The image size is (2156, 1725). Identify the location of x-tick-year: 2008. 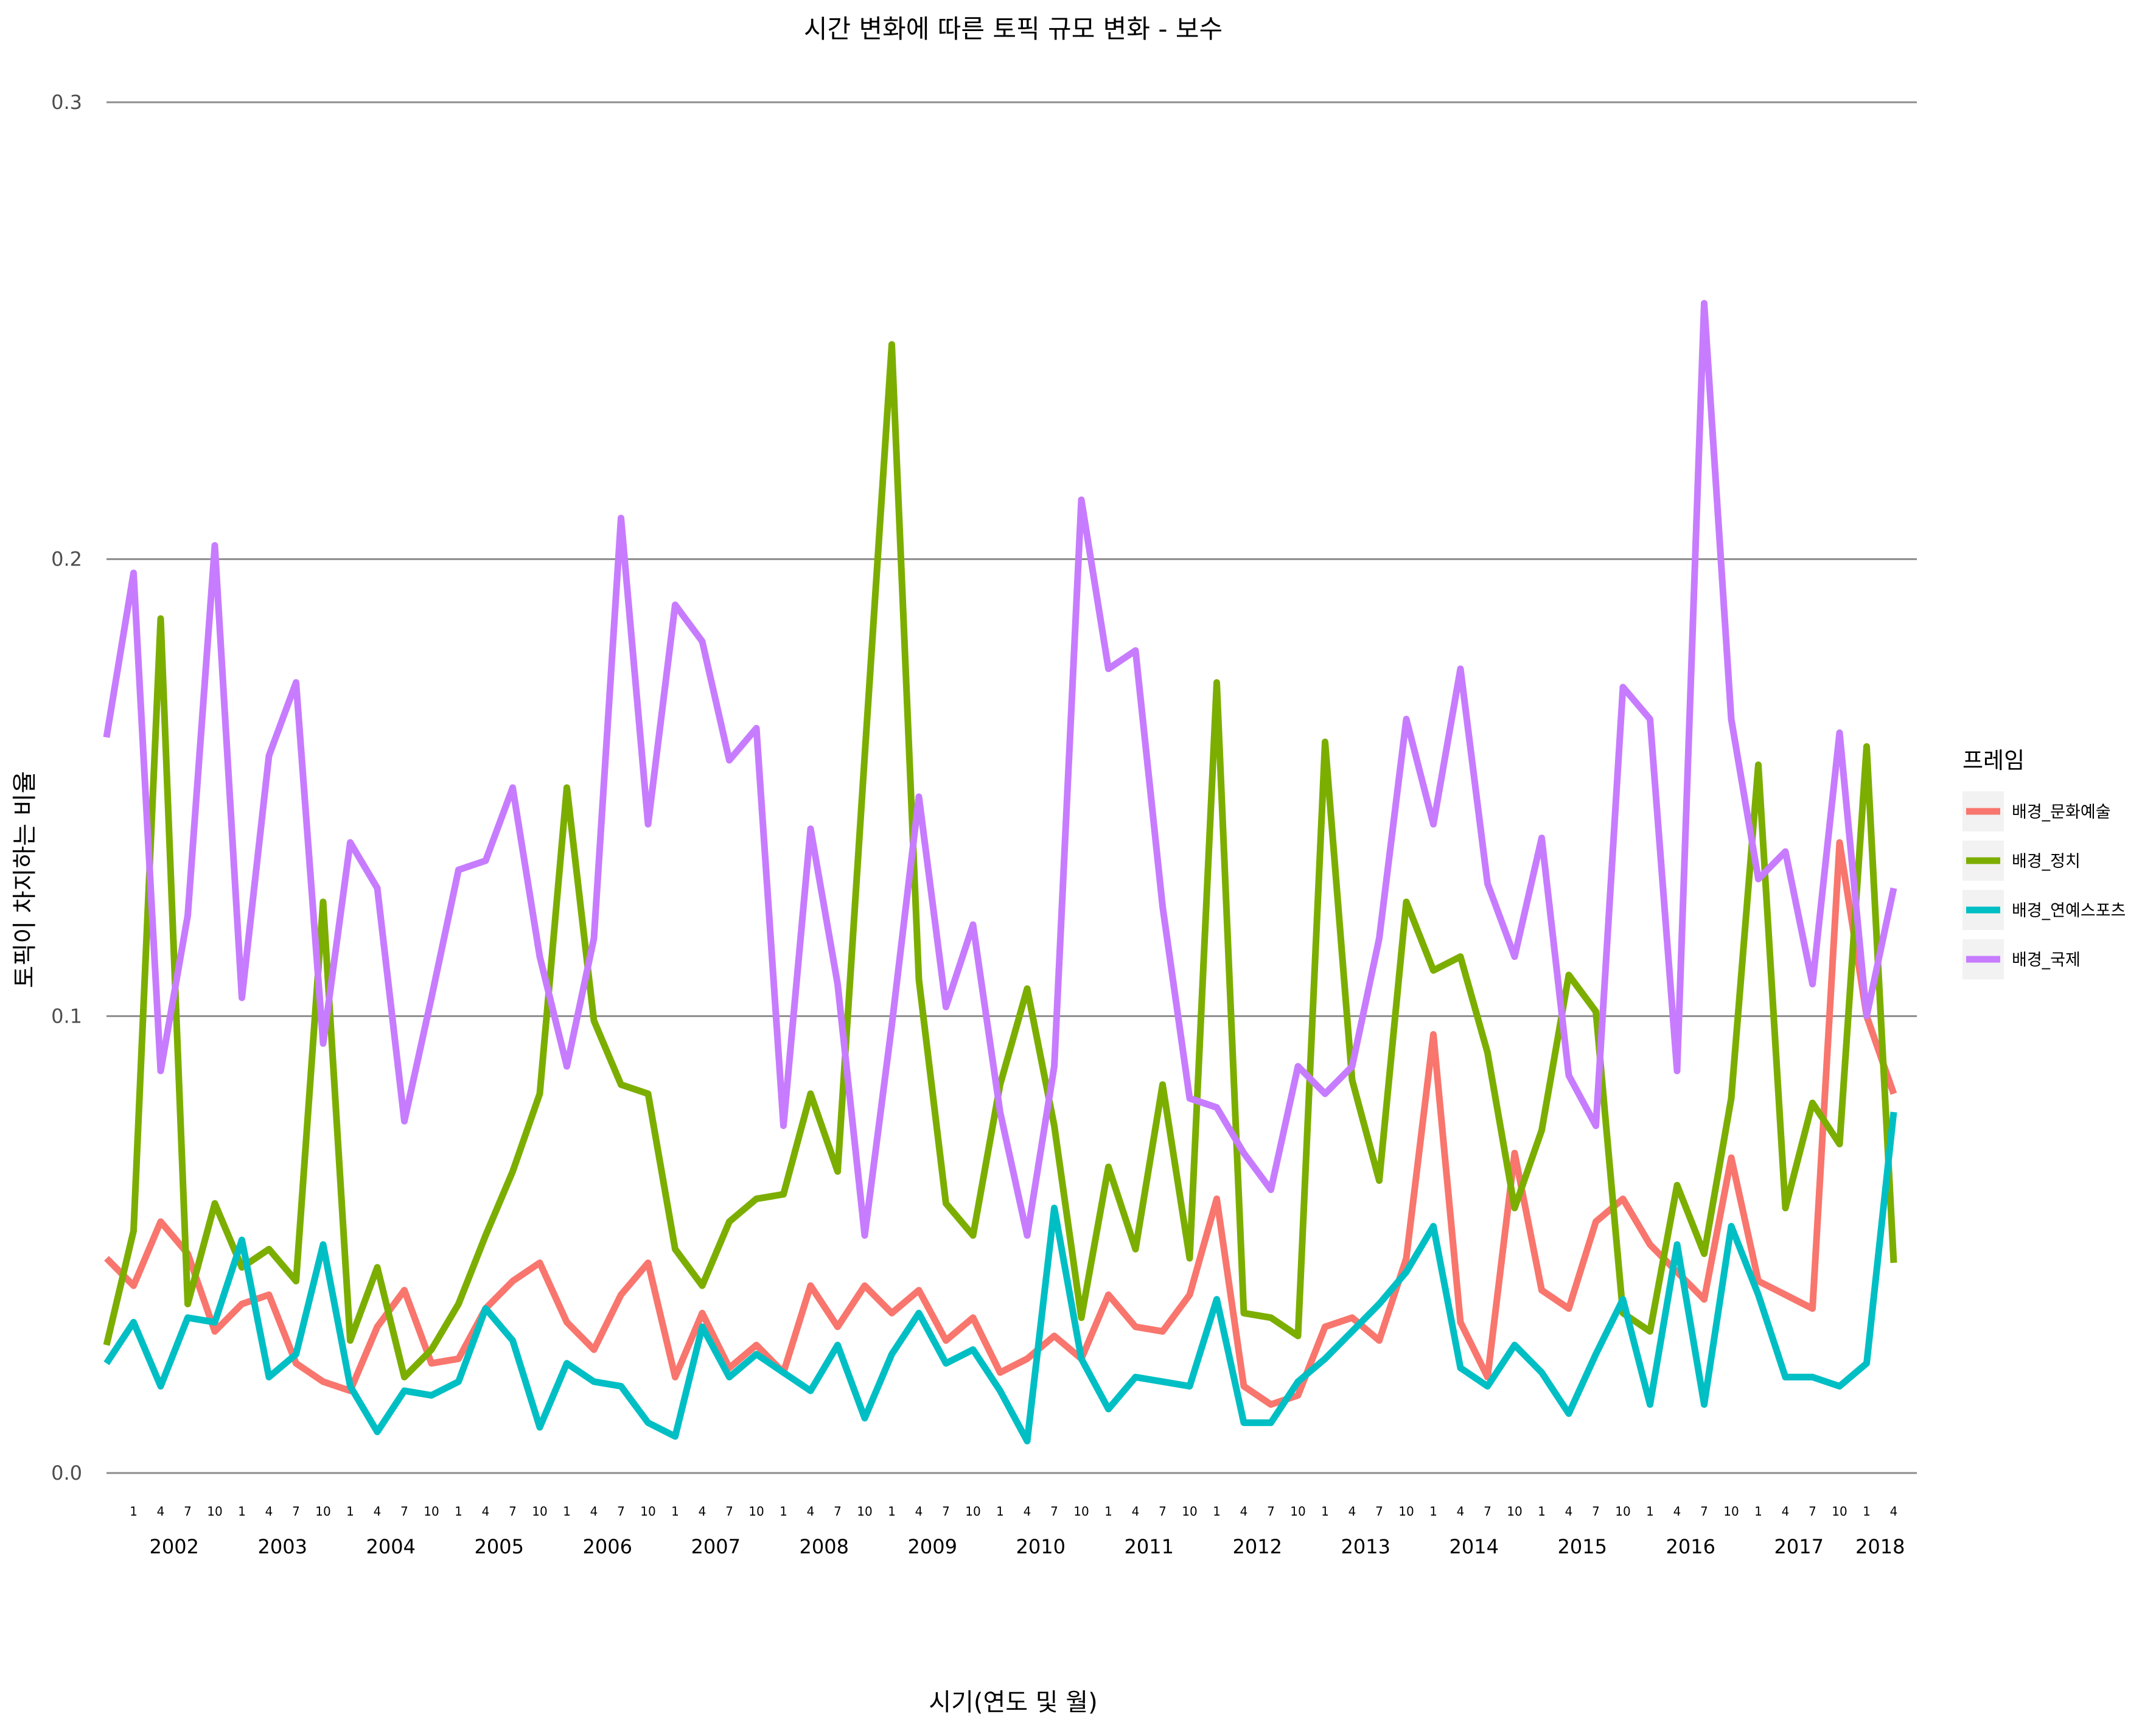
(824, 1546).